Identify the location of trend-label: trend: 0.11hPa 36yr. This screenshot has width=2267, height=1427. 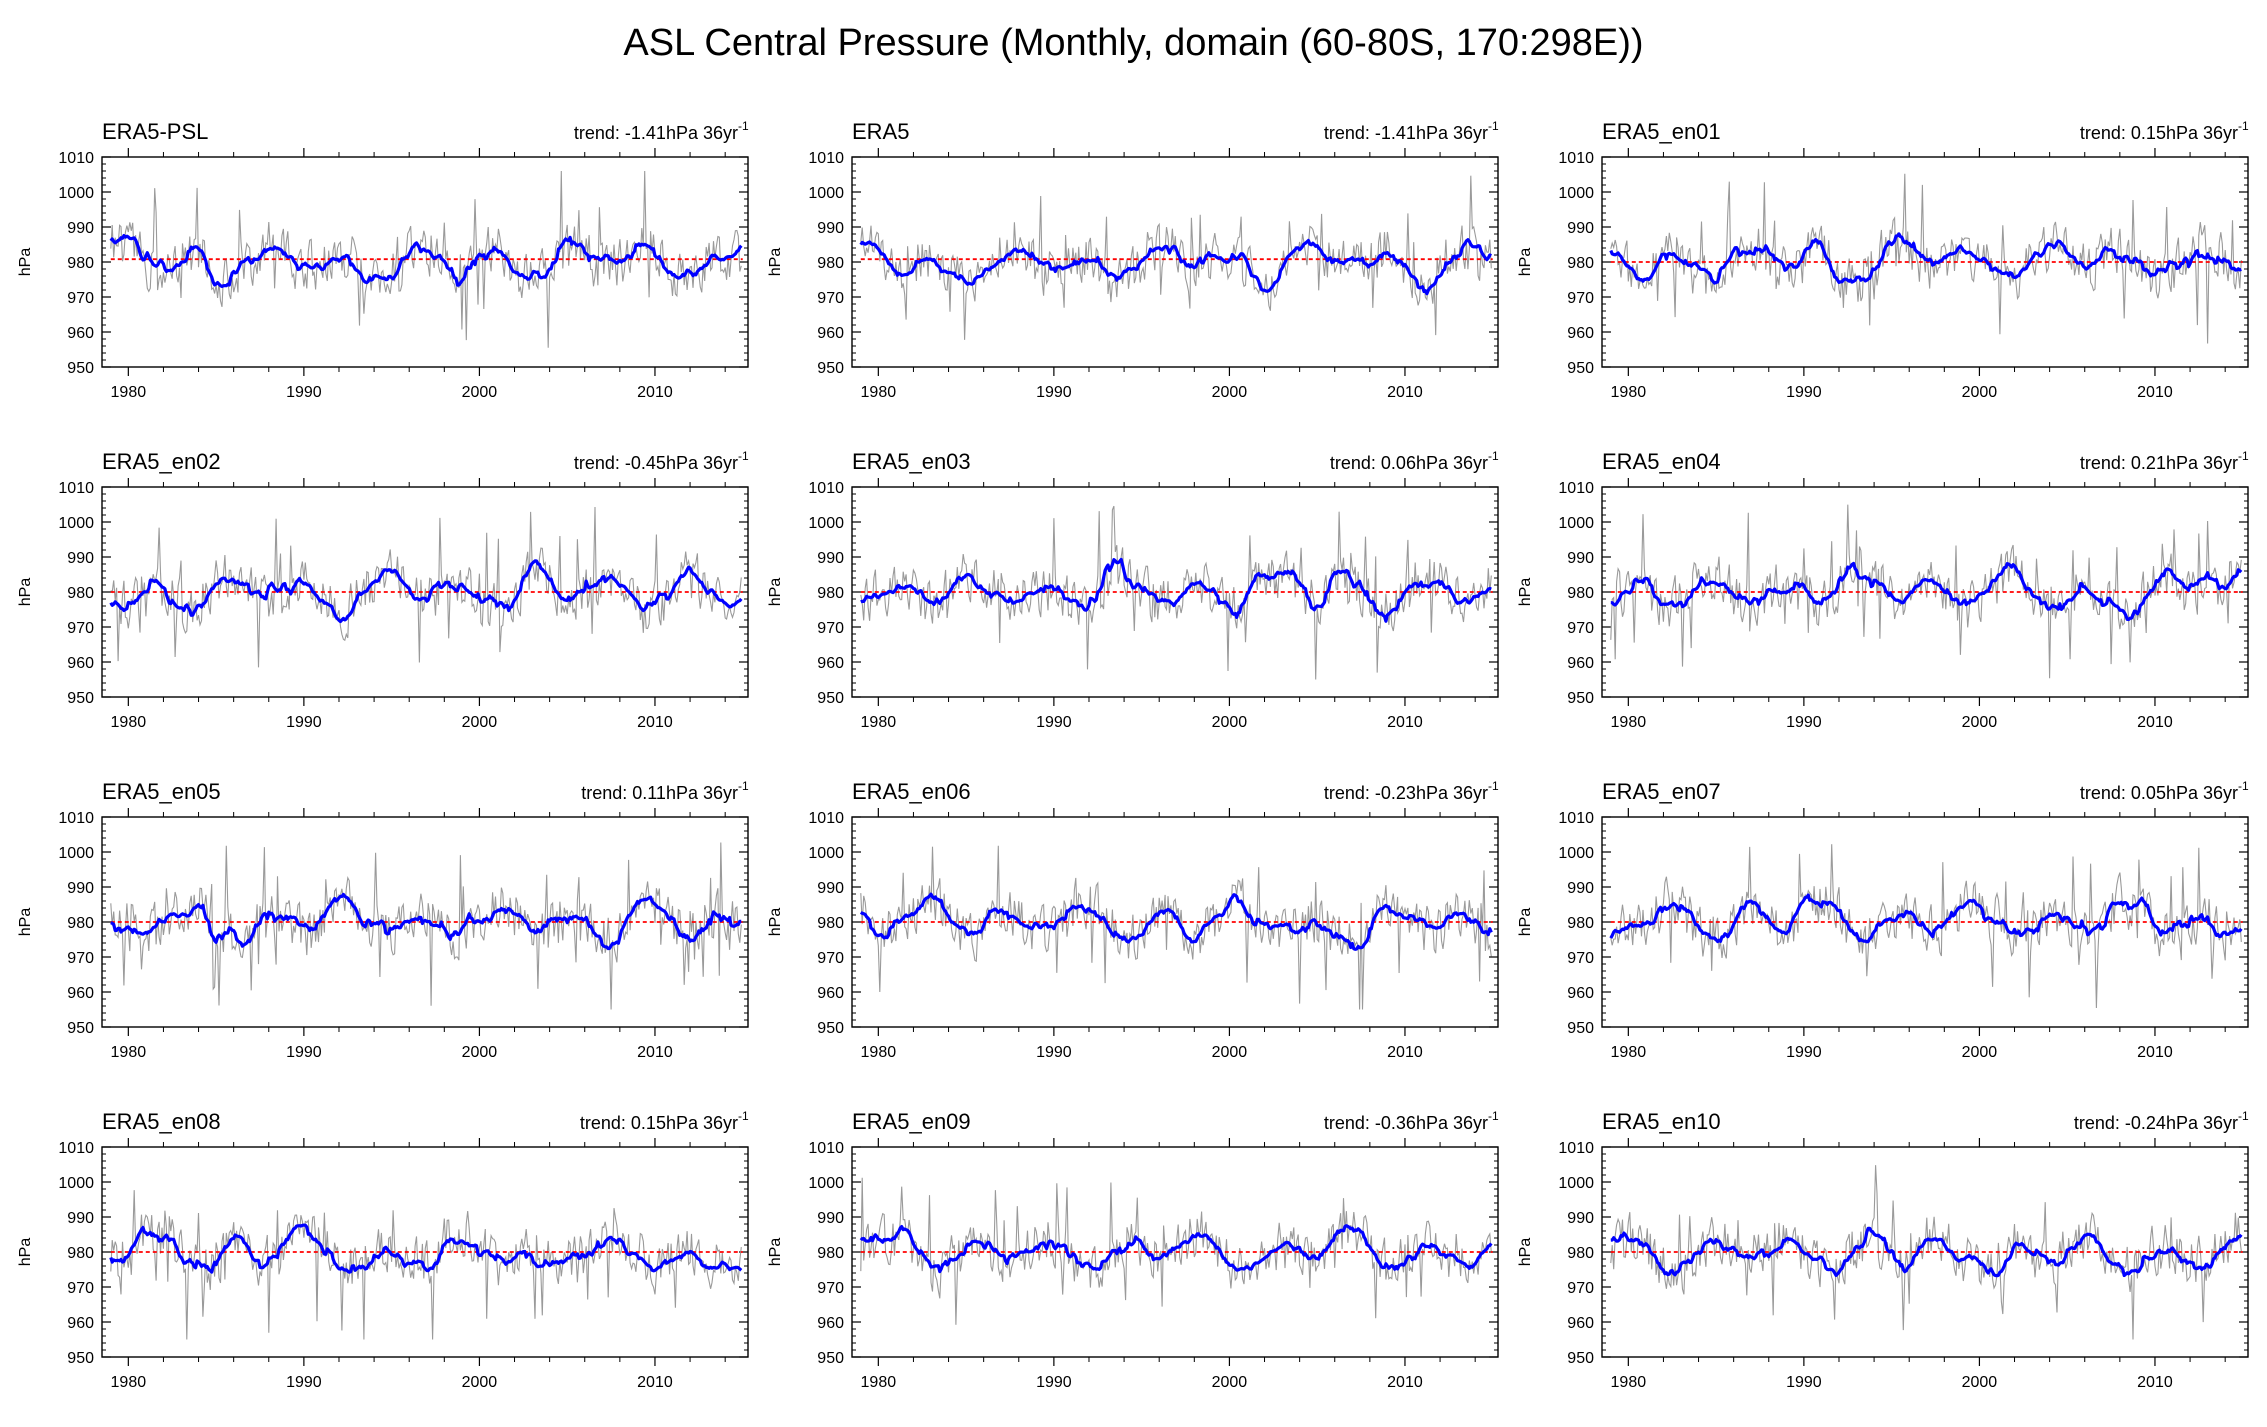
(659, 793).